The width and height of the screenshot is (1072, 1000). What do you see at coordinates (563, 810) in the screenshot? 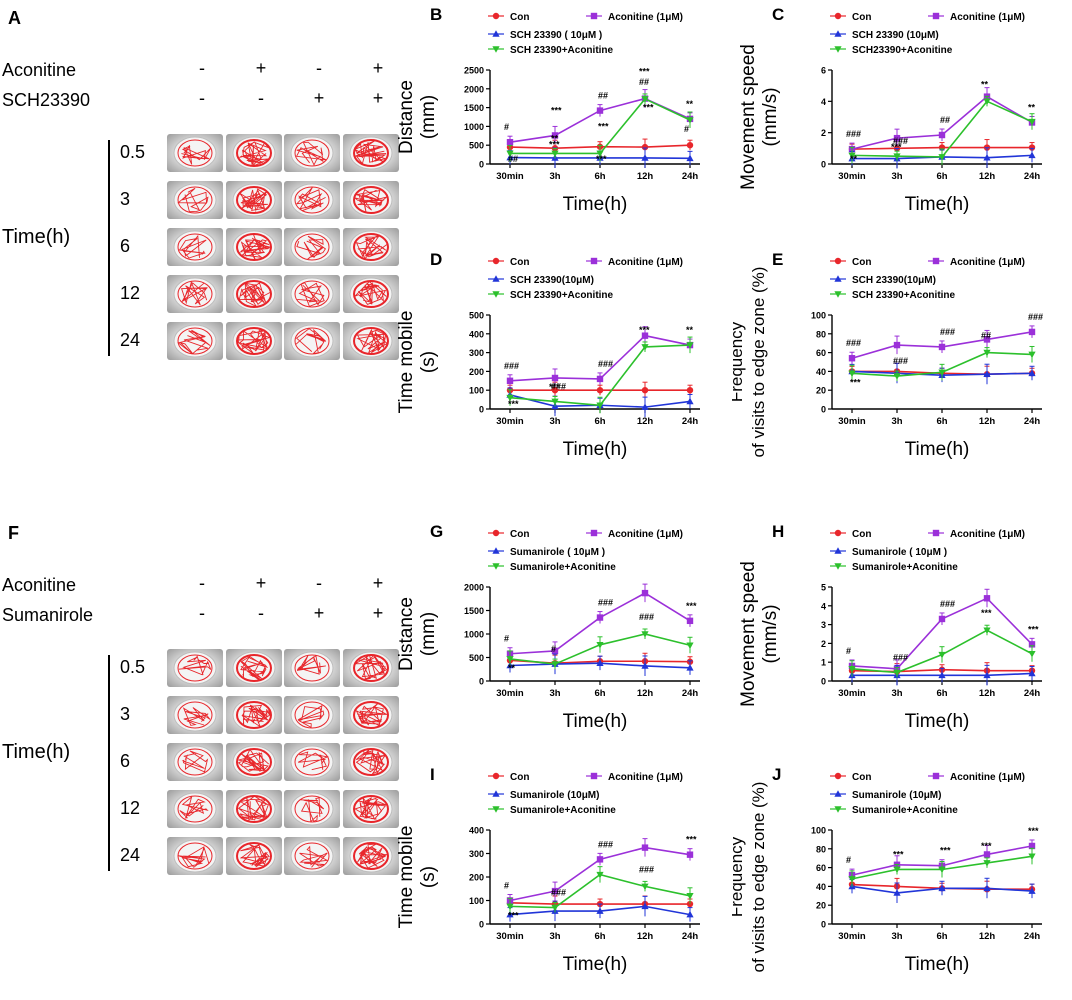
I see `legend-label: Sumanirole+Aconitine` at bounding box center [563, 810].